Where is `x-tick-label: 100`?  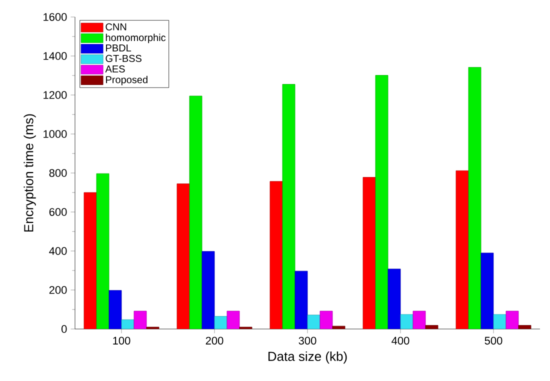 x-tick-label: 100 is located at coordinates (121, 340).